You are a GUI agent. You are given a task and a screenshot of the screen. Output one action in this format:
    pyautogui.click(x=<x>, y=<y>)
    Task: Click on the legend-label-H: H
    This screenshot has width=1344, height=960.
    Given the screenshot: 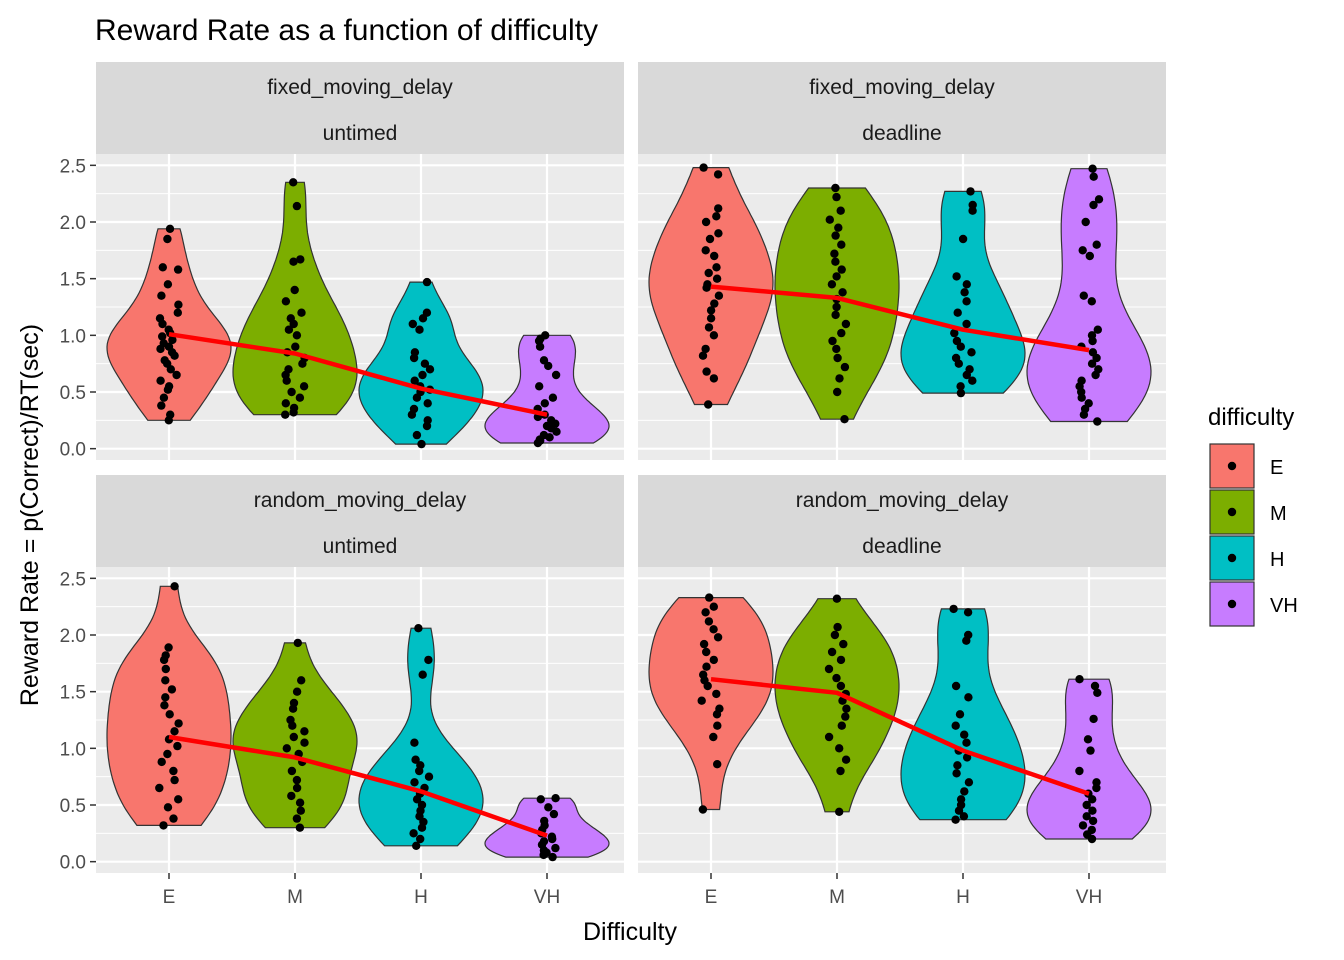 What is the action you would take?
    pyautogui.click(x=1277, y=560)
    